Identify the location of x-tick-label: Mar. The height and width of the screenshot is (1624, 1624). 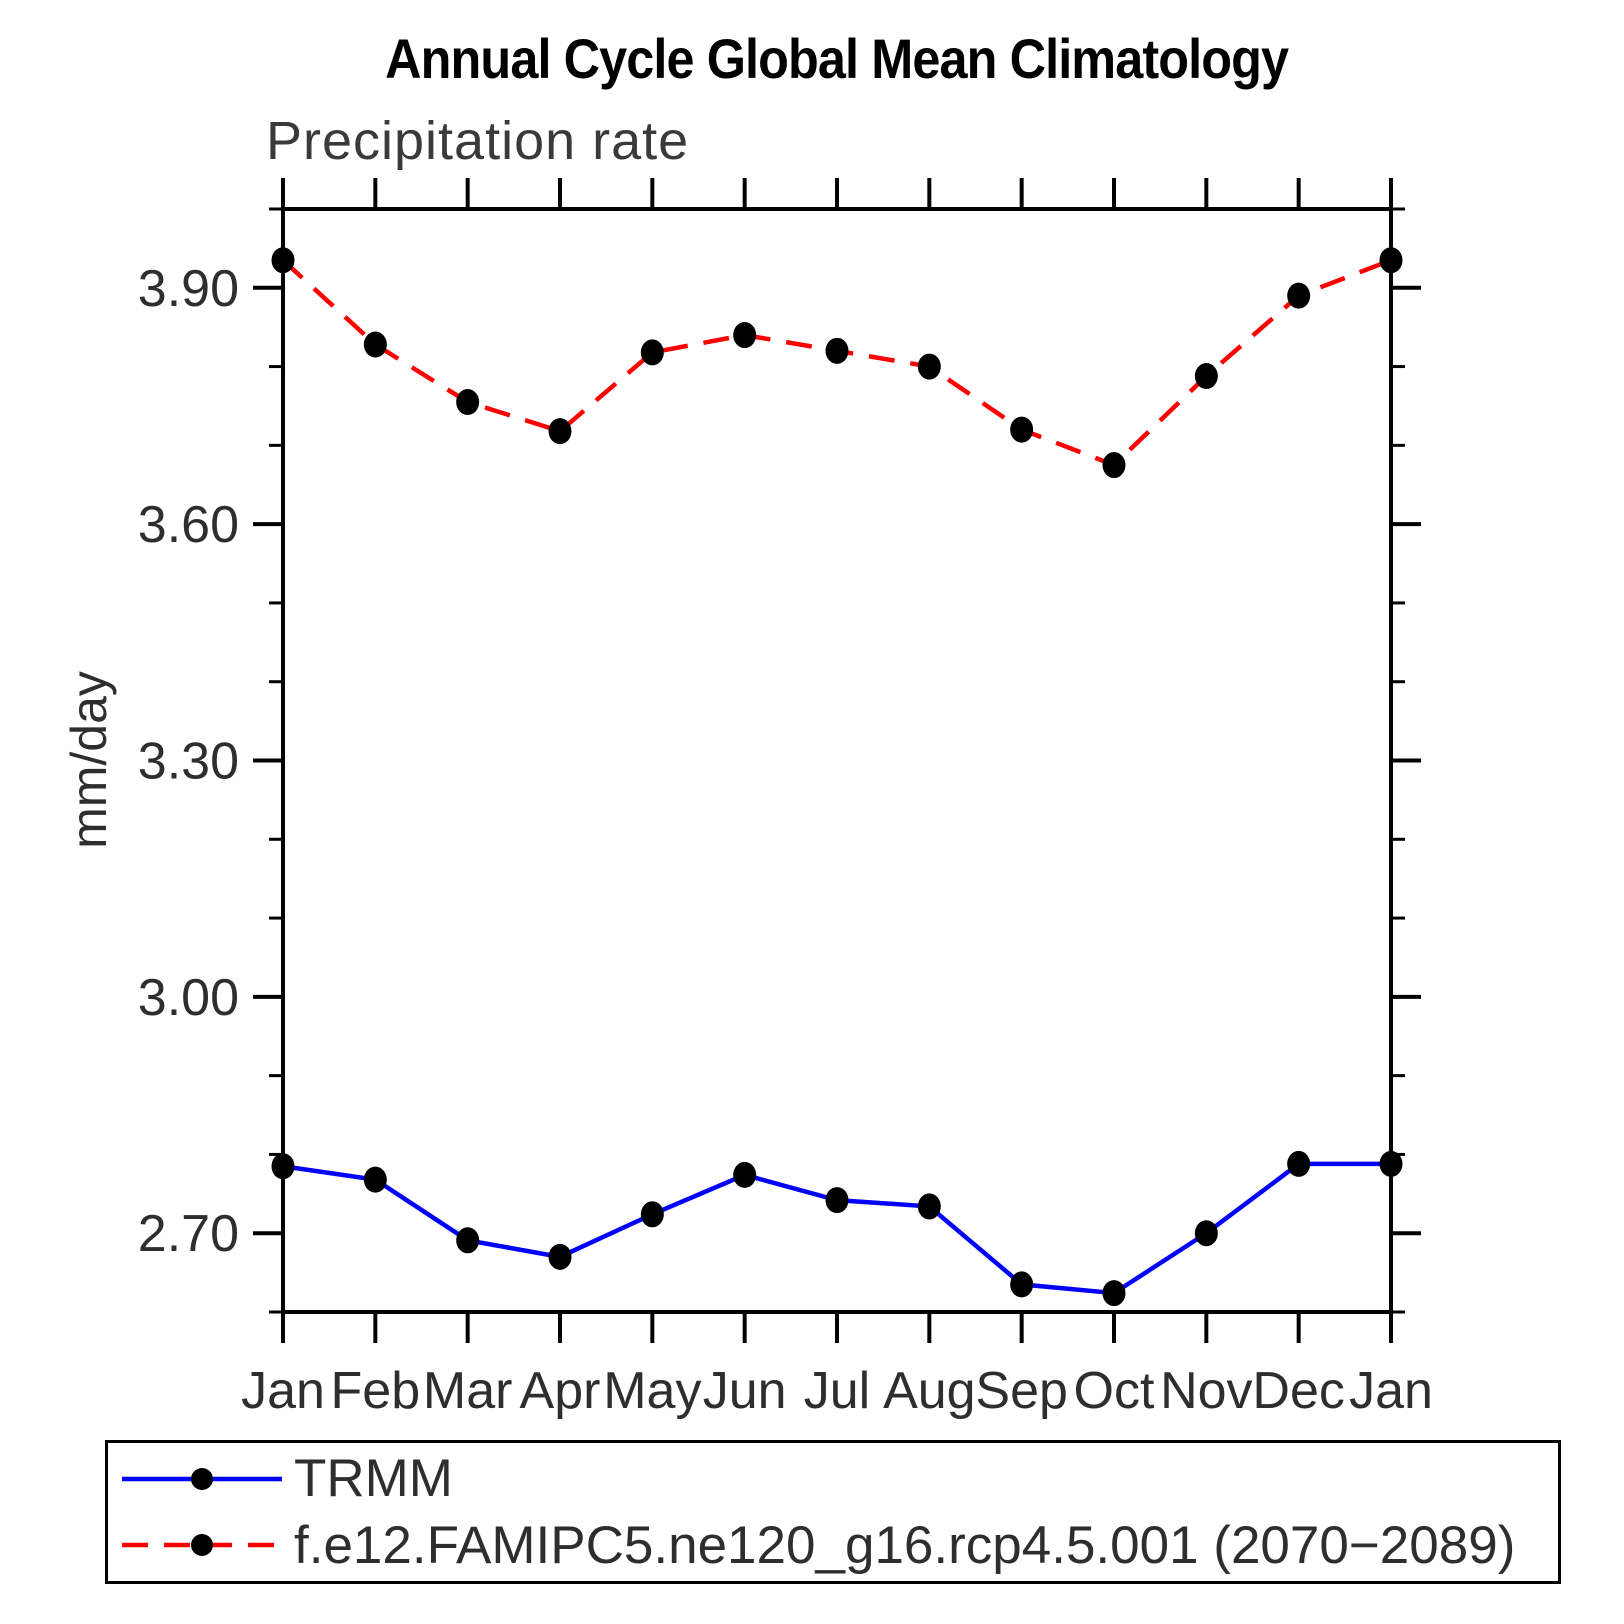
(468, 1391).